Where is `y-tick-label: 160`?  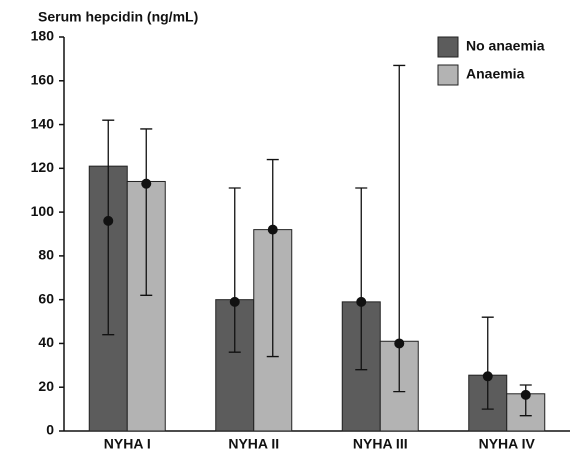
y-tick-label: 160 is located at coordinates (43, 79).